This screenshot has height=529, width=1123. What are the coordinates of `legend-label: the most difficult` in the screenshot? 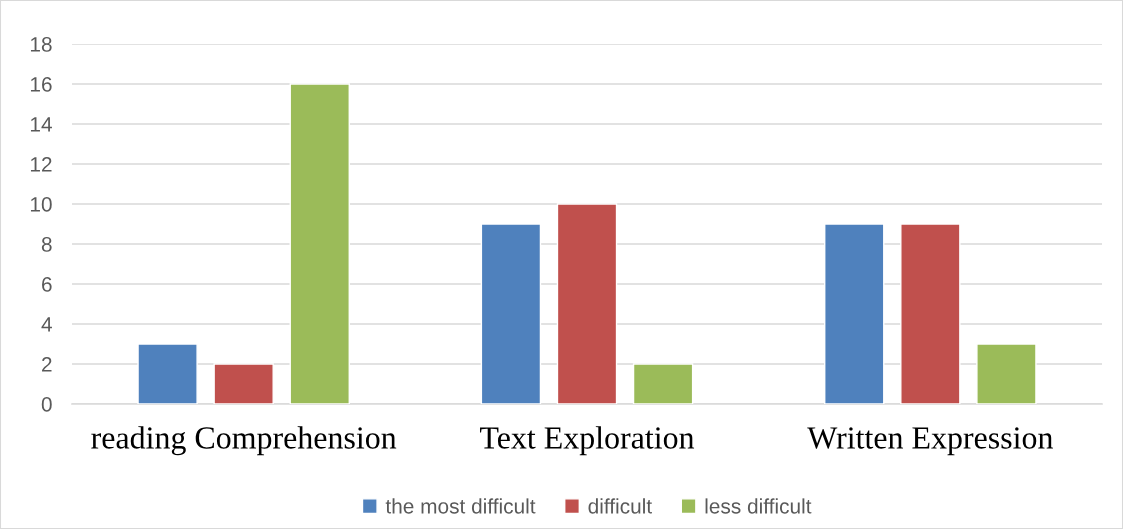 It's located at (460, 506).